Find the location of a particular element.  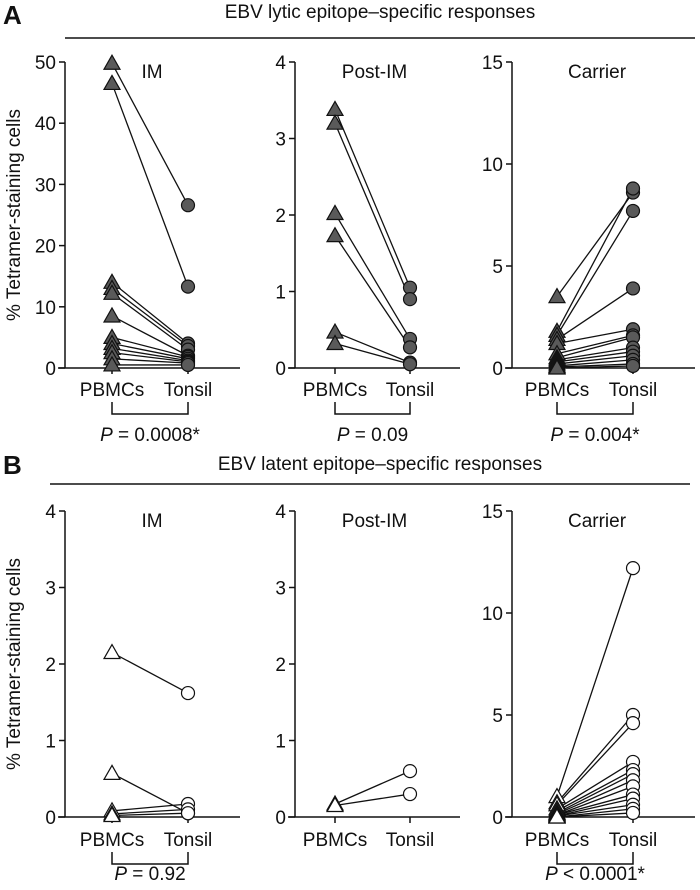

p-value-label: P = 0.004* is located at coordinates (595, 435).